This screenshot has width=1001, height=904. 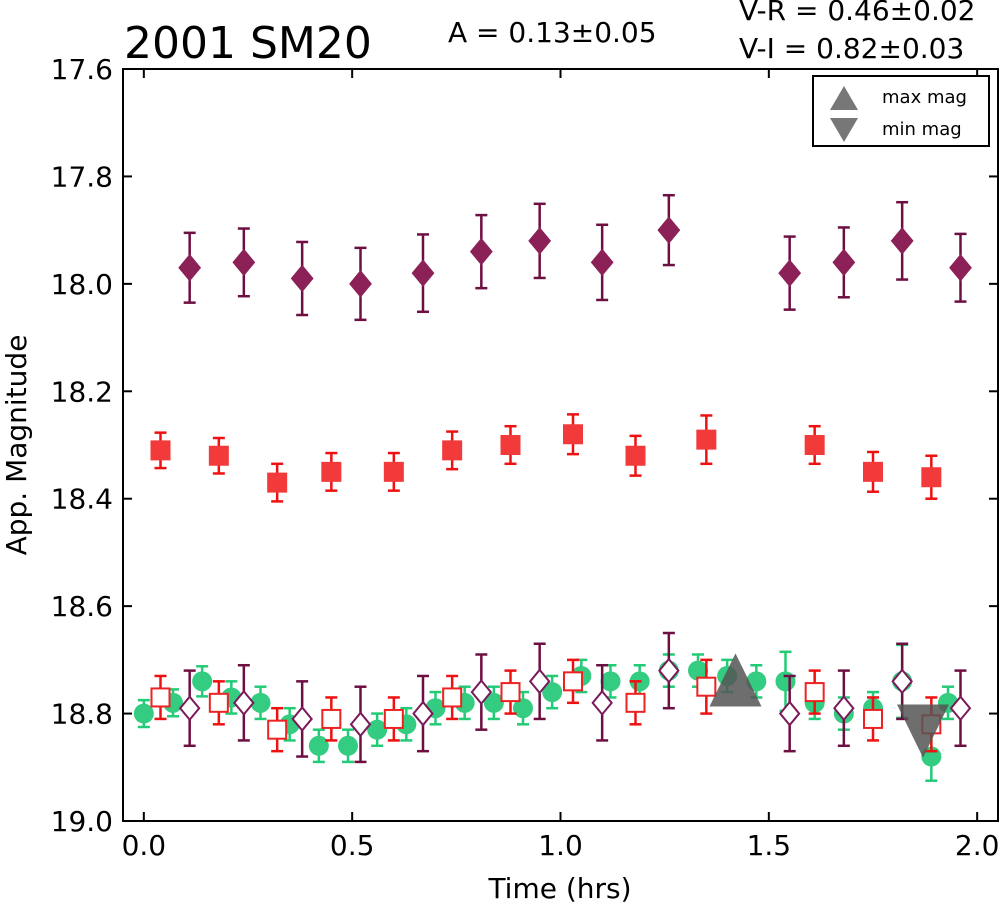 I want to click on legend-max-mag-marker, so click(x=844, y=98).